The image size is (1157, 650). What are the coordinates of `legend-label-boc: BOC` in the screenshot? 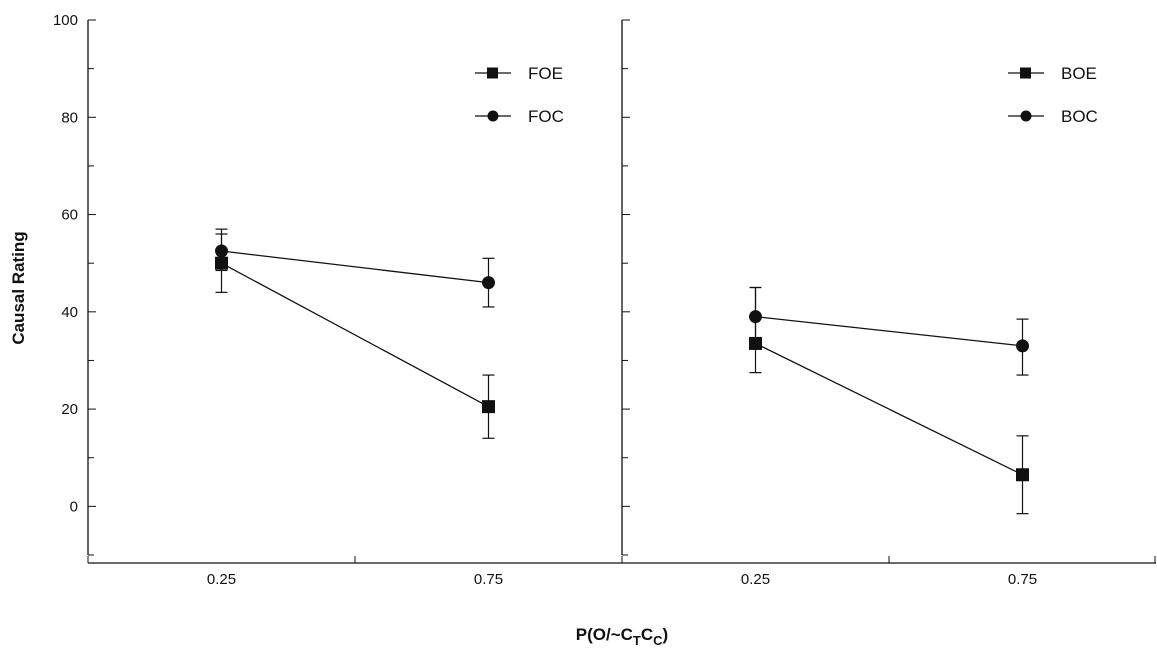 It's located at (1079, 116).